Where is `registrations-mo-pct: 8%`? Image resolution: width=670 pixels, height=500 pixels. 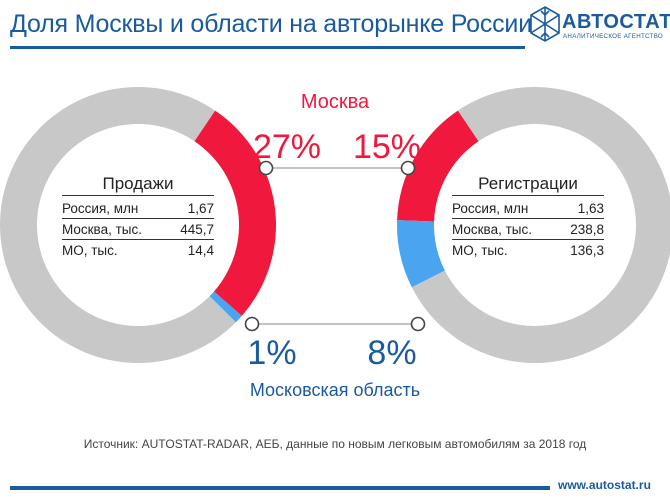
registrations-mo-pct: 8% is located at coordinates (391, 353).